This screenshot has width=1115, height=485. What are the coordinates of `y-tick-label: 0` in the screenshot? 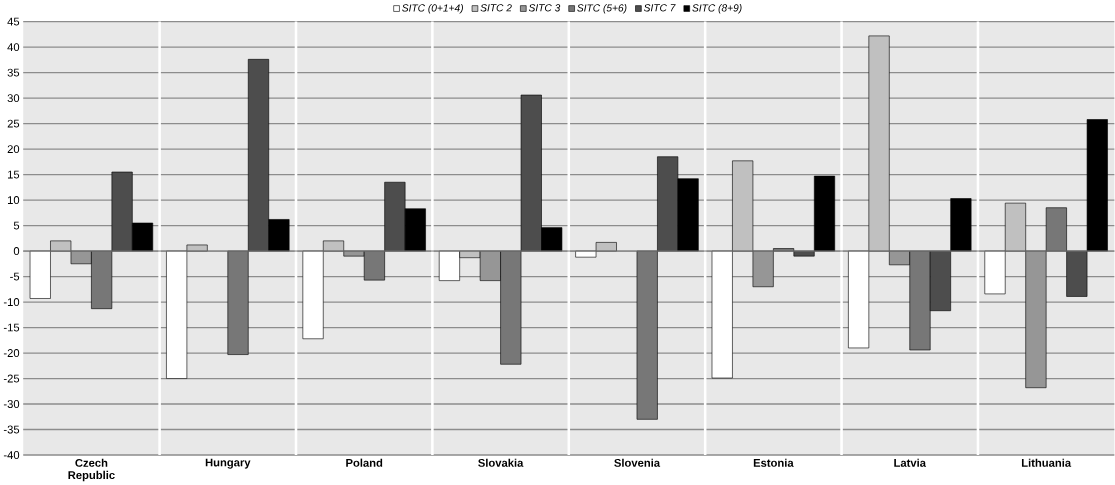 It's located at (16, 251).